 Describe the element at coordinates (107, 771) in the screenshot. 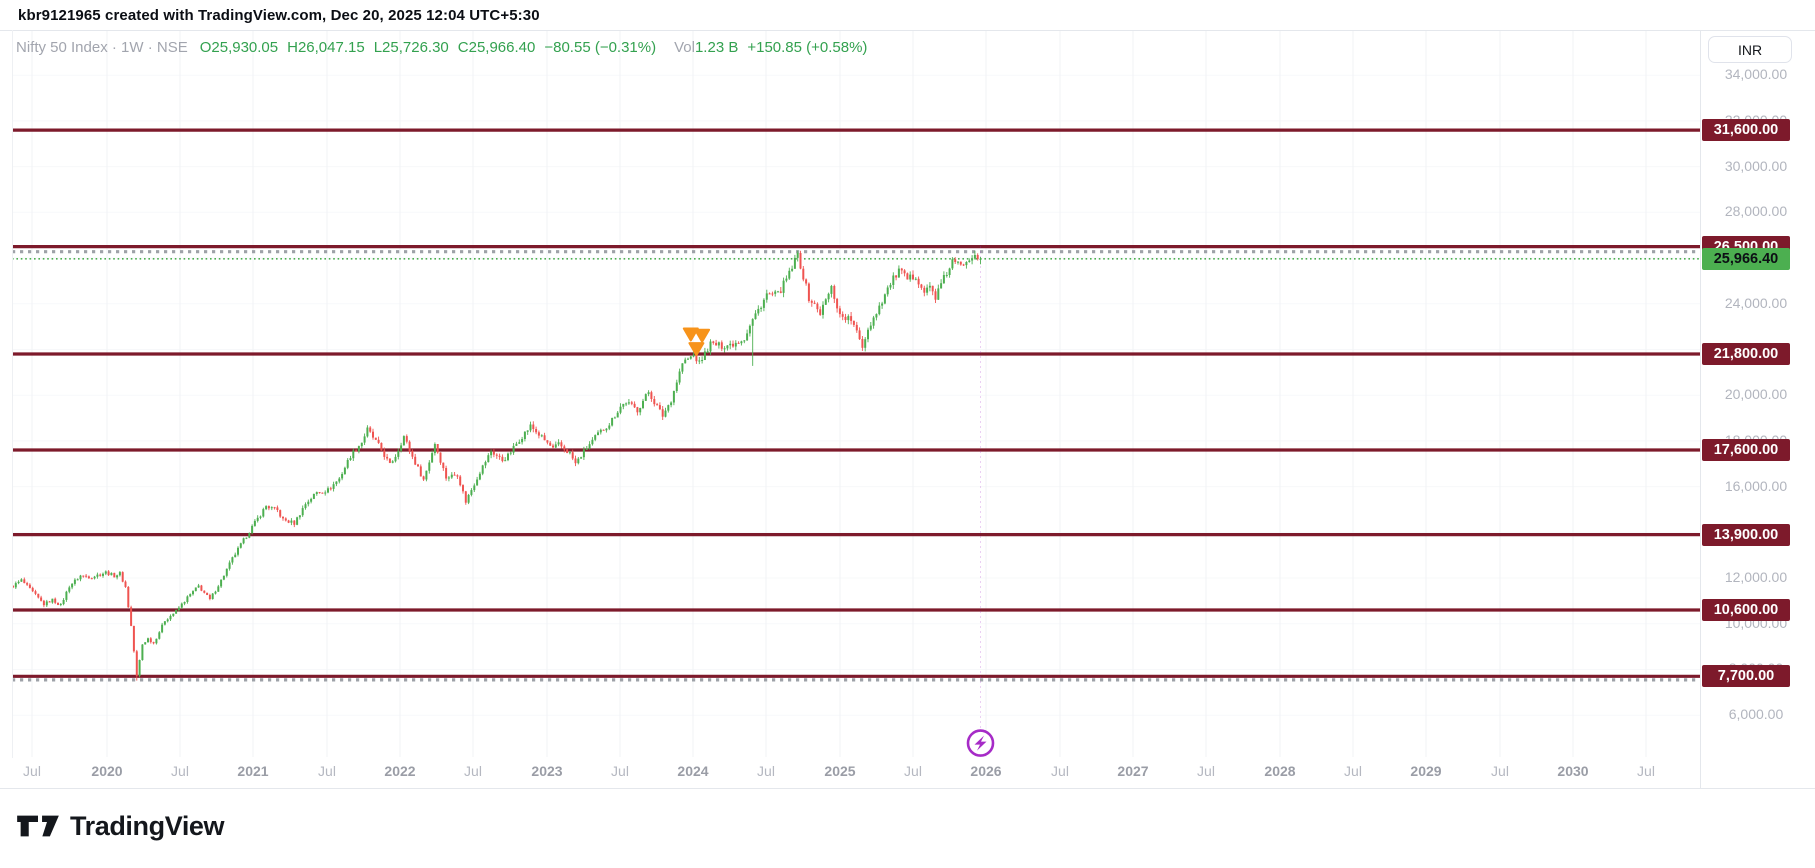

I see `time-tick-label: 2020` at that location.